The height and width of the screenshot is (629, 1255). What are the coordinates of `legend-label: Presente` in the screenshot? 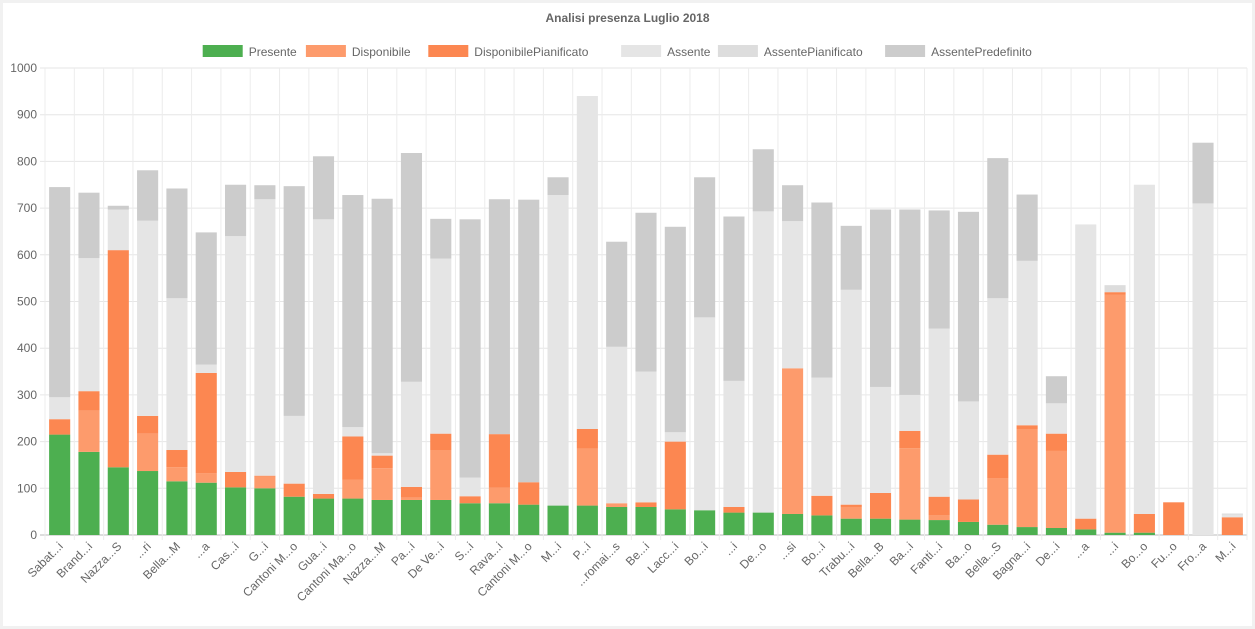 It's located at (273, 52).